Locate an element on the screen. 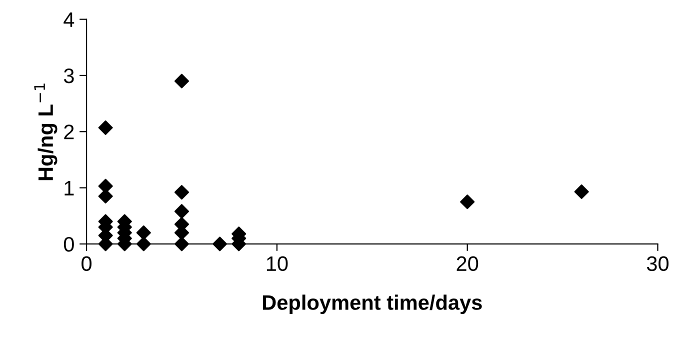 Image resolution: width=676 pixels, height=351 pixels. y-tick-label: 3 is located at coordinates (69, 76).